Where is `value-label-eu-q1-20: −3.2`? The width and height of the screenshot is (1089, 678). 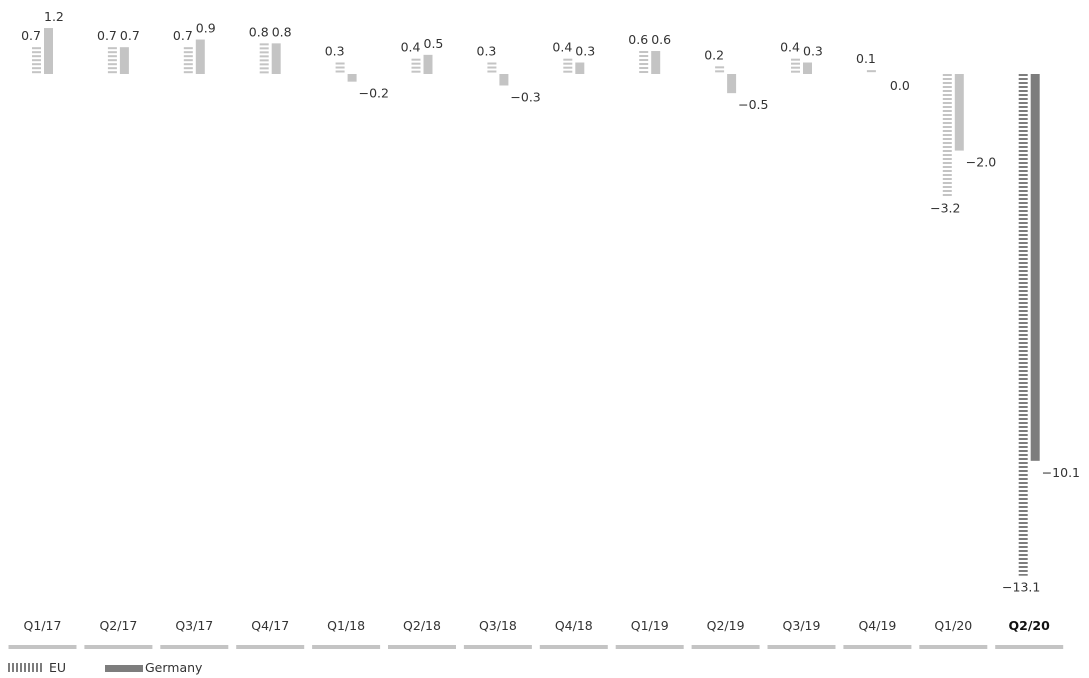 value-label-eu-q1-20: −3.2 is located at coordinates (945, 208).